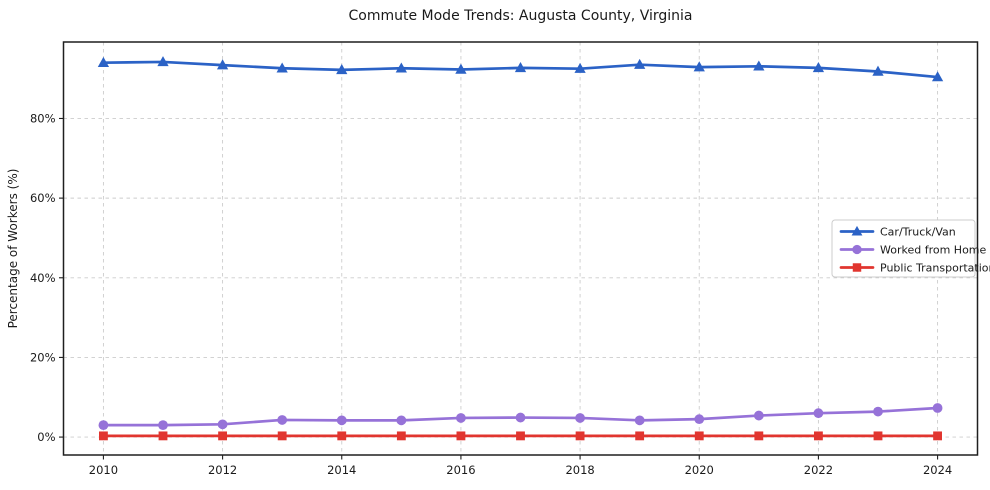 This screenshot has height=490, width=990. I want to click on legend-worked-from-home-marker, so click(857, 249).